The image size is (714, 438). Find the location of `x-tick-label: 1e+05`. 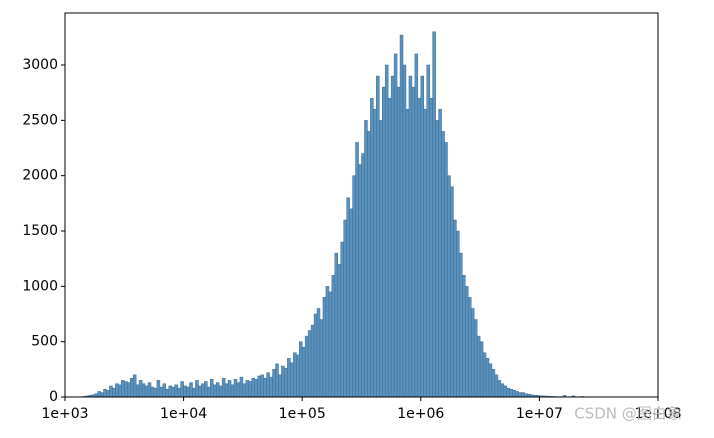

x-tick-label: 1e+05 is located at coordinates (302, 414).